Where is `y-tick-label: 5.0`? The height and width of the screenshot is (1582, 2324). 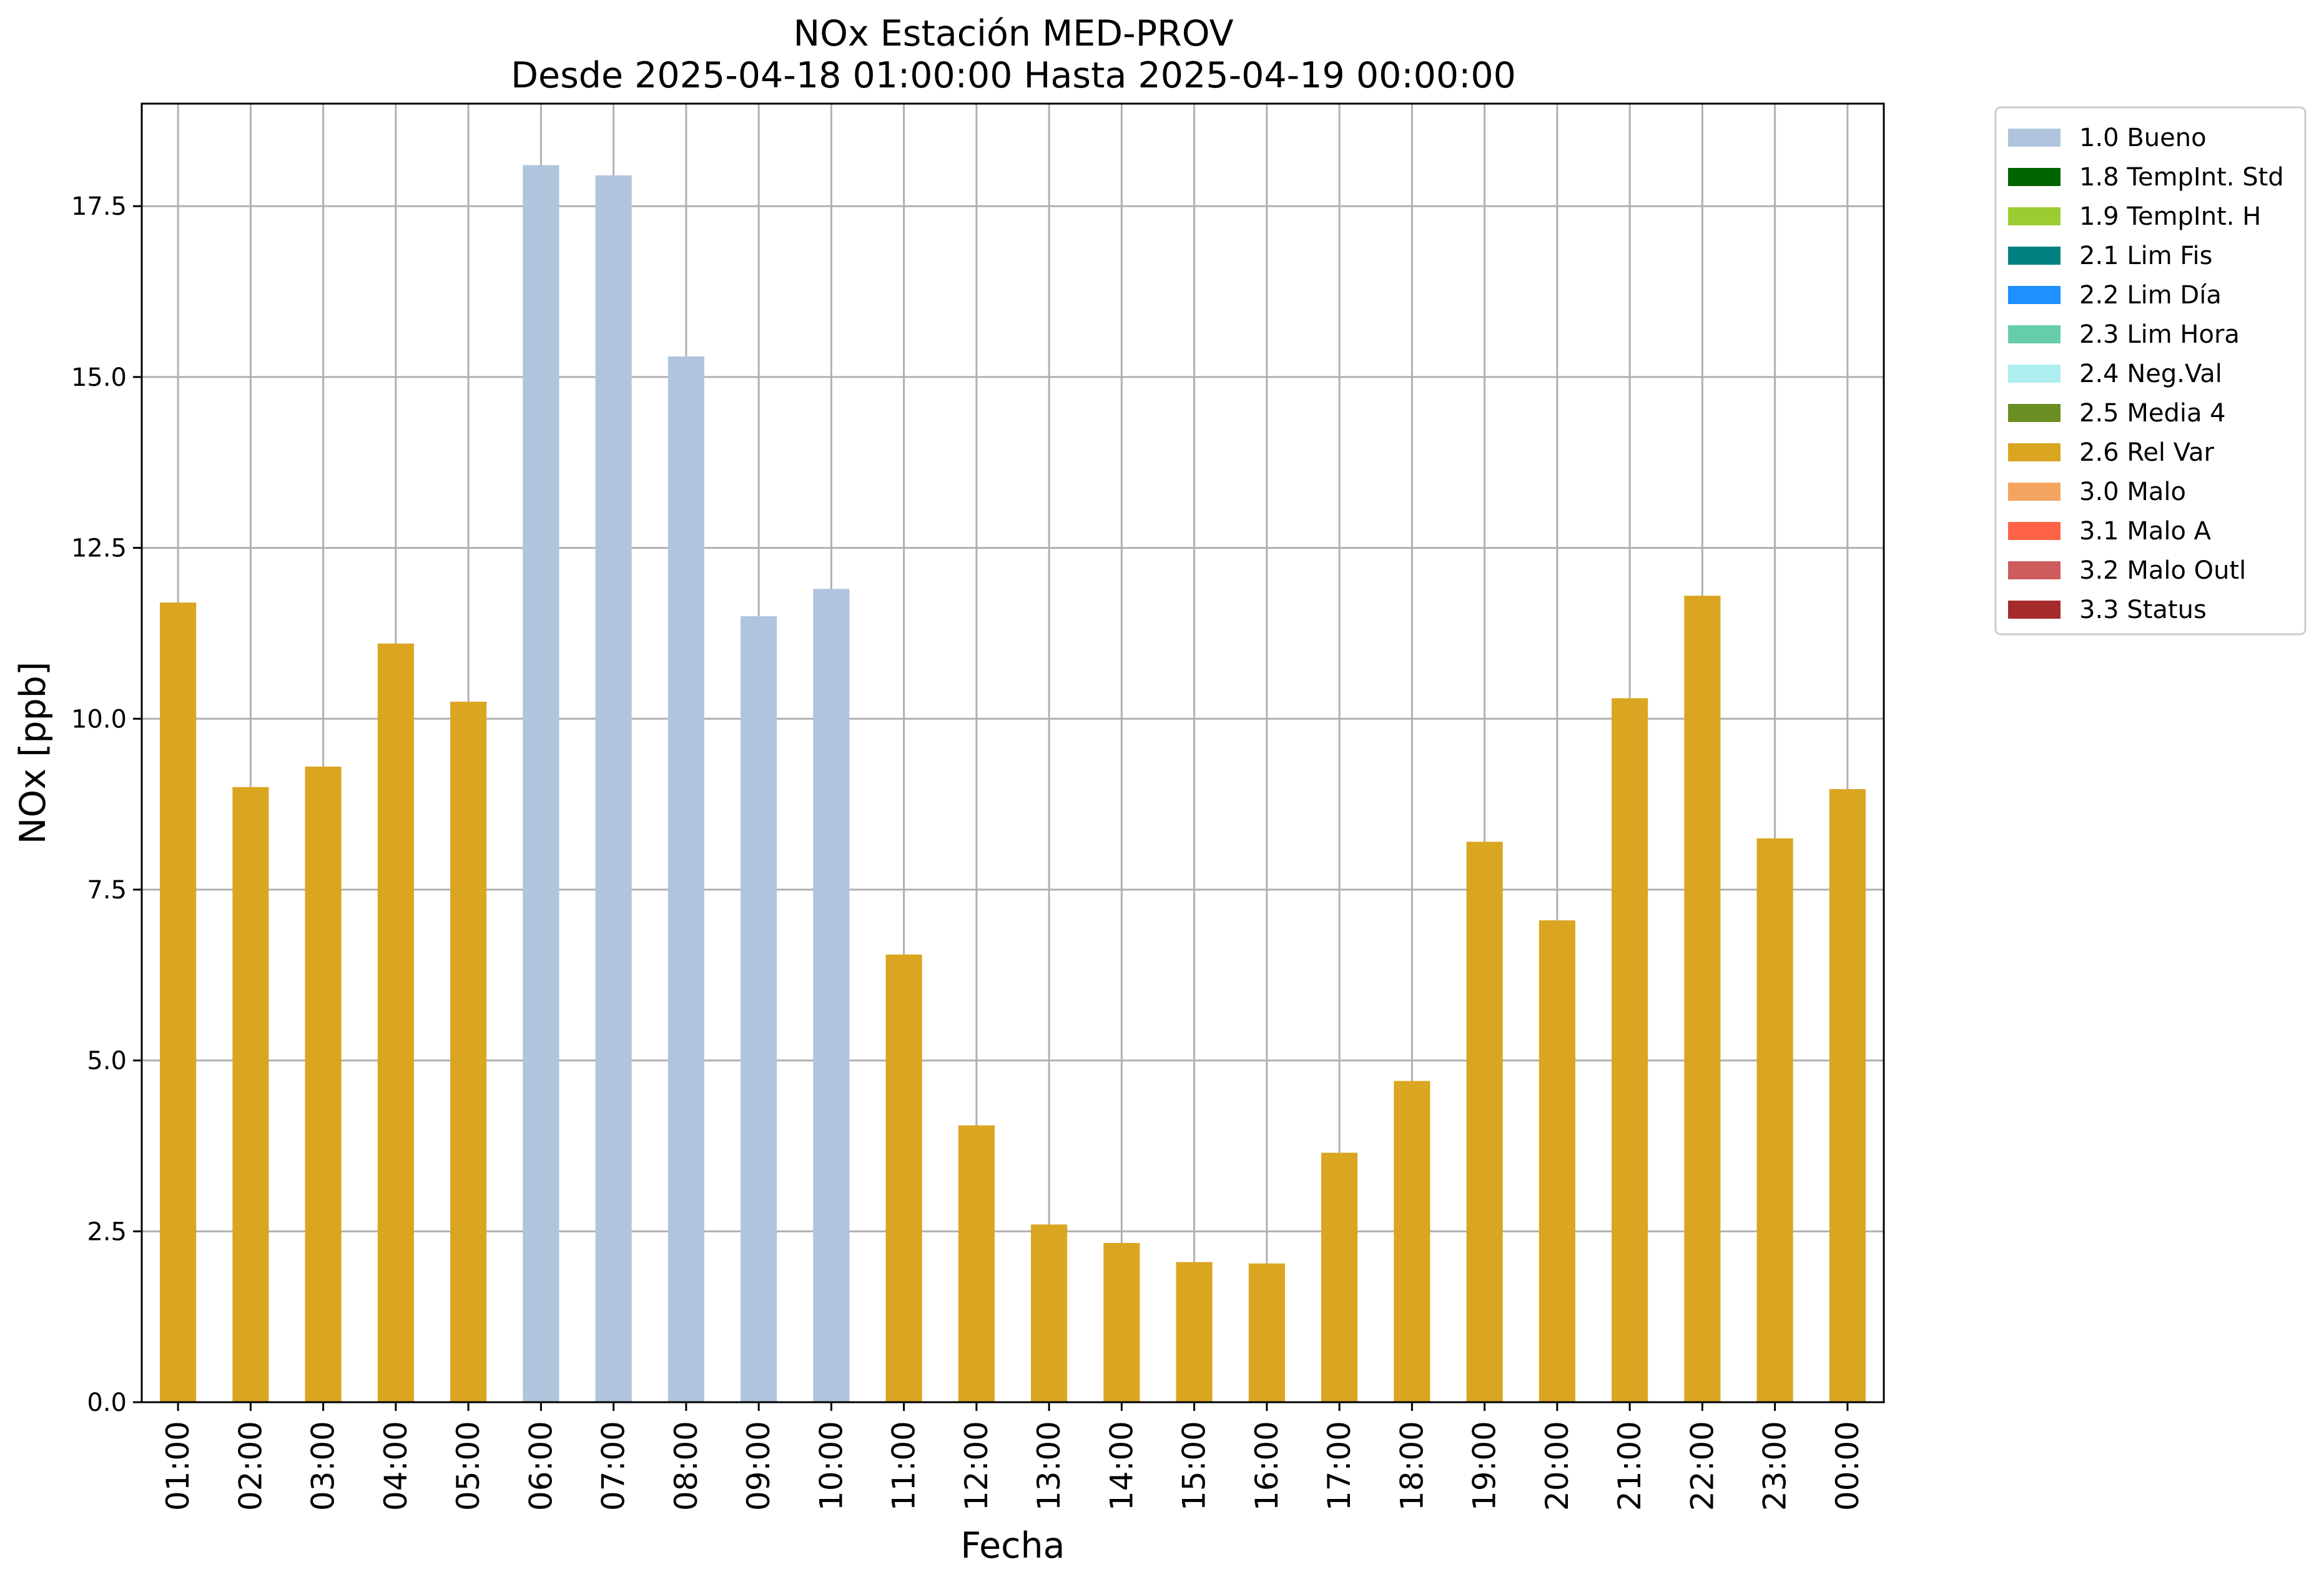 y-tick-label: 5.0 is located at coordinates (107, 1061).